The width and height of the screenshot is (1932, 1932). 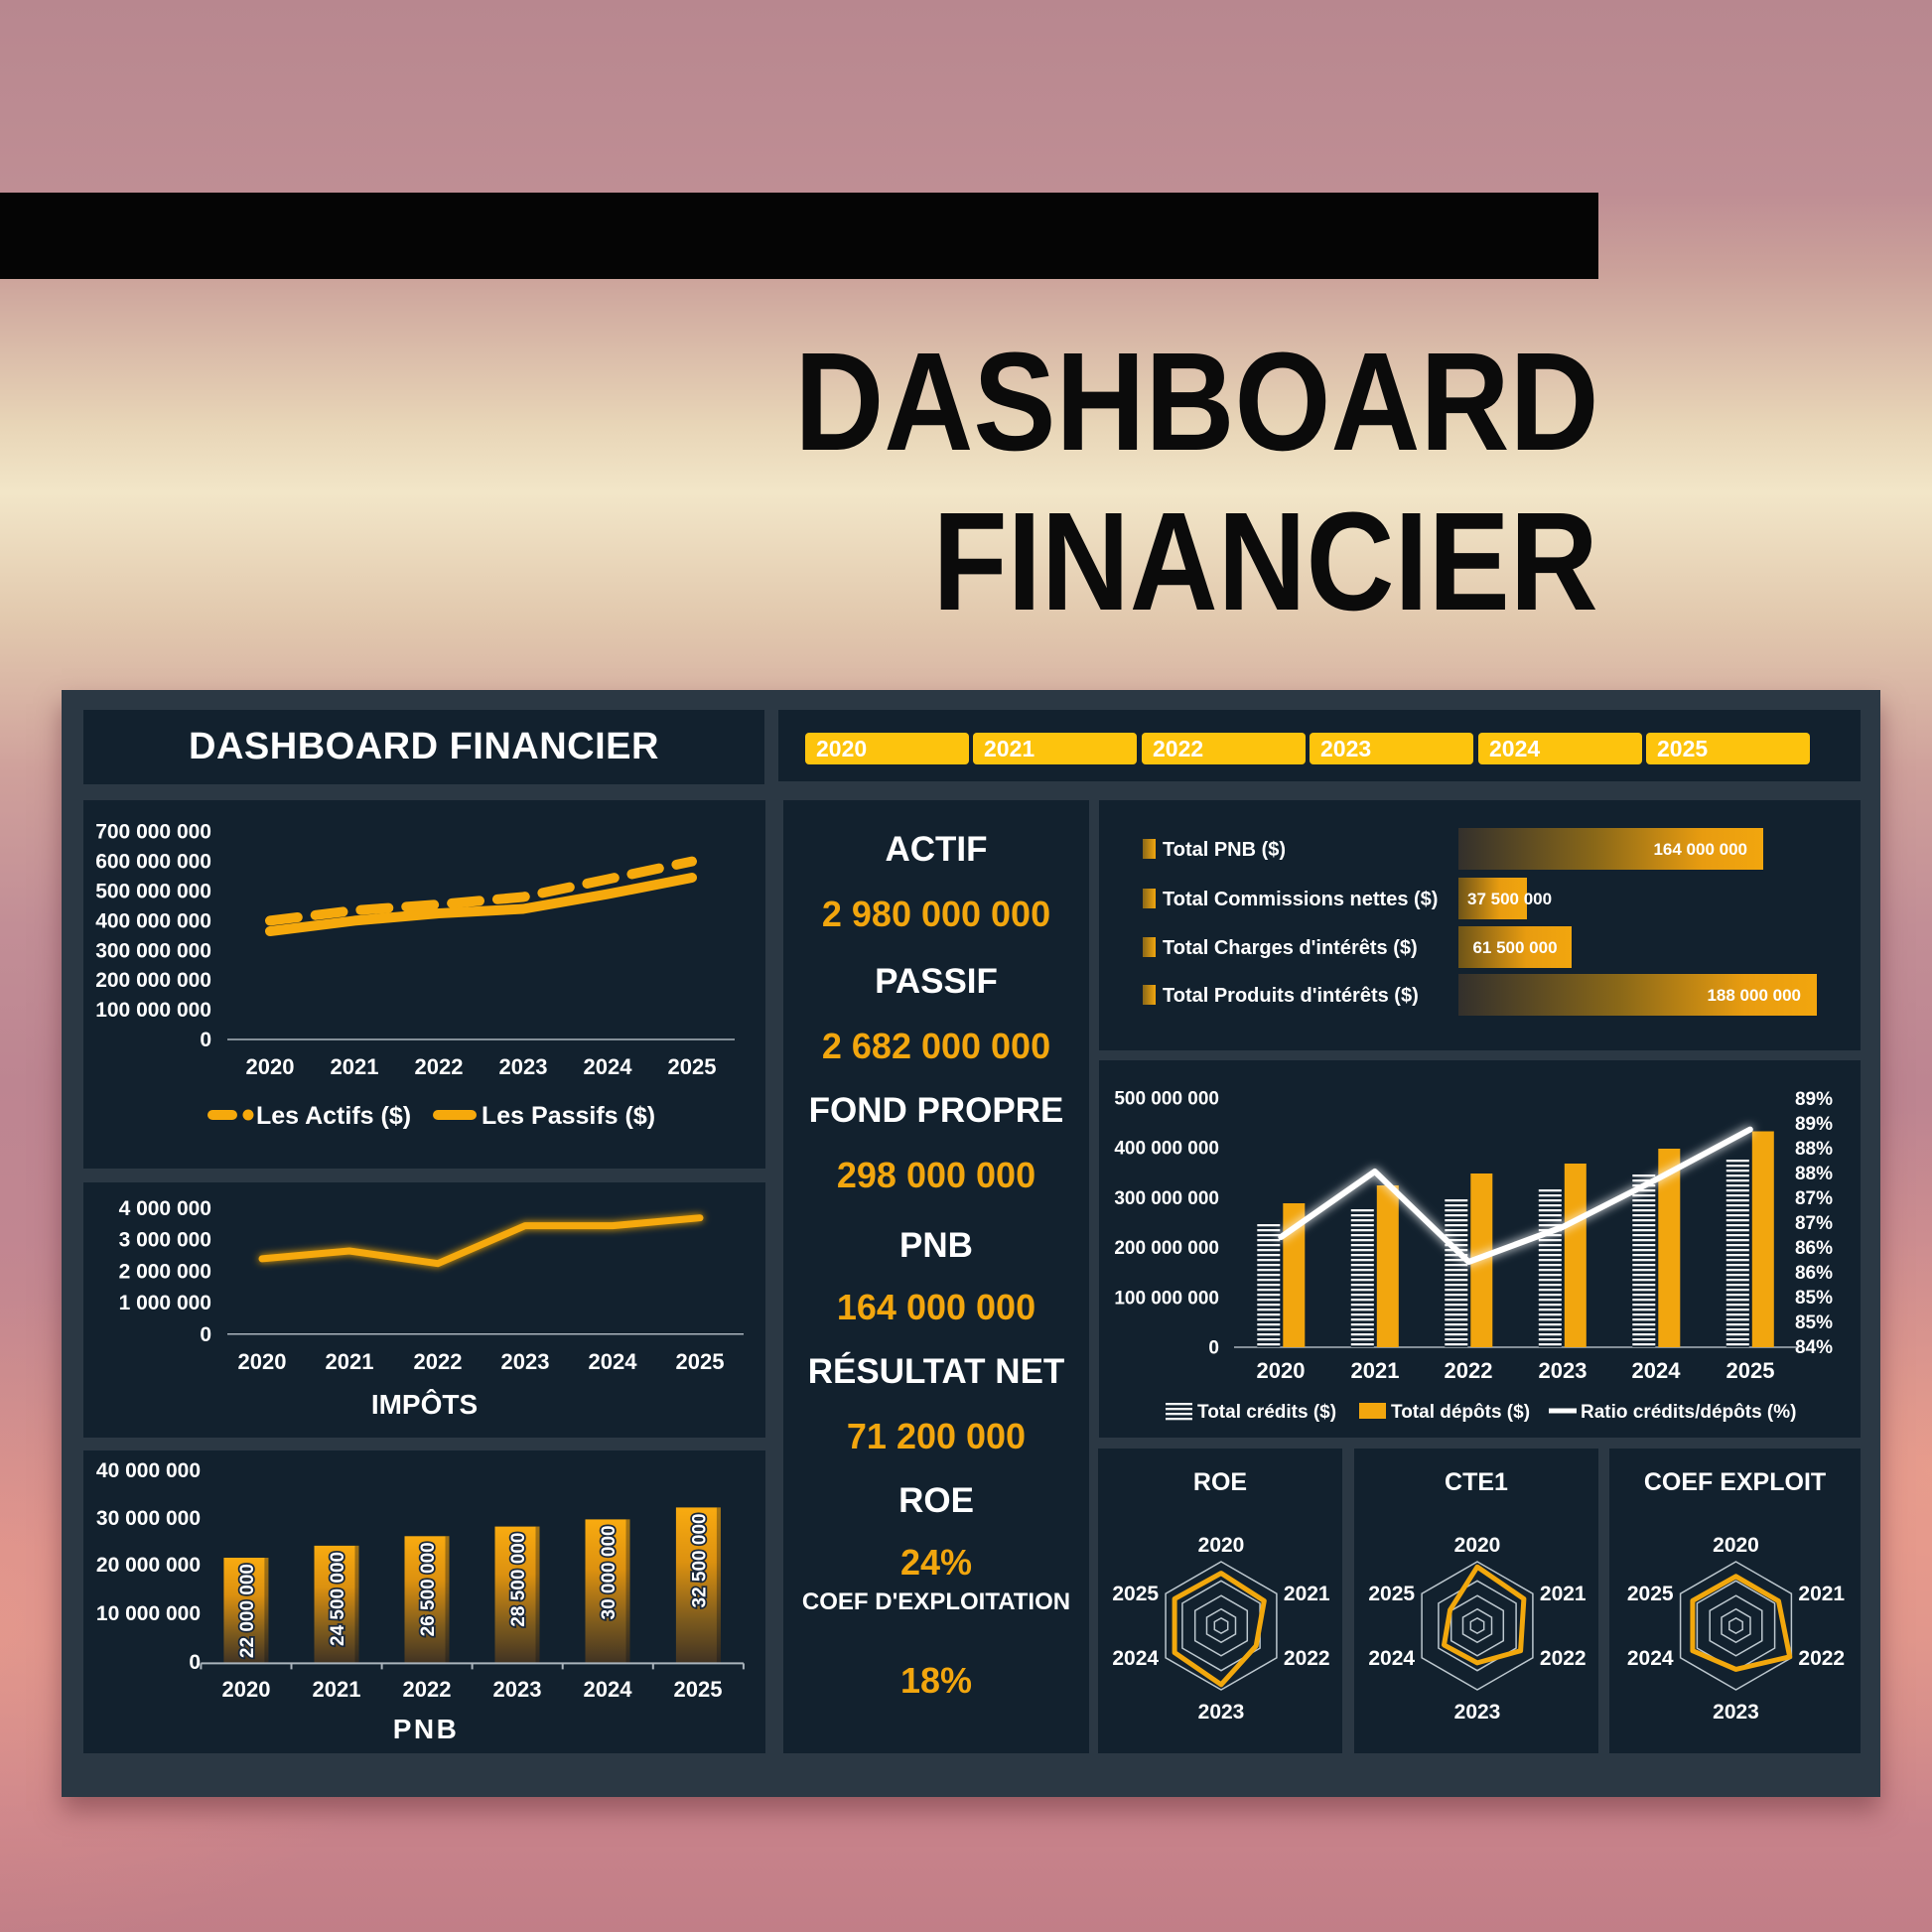 What do you see at coordinates (153, 833) in the screenshot?
I see `svg-text: 700 000 000` at bounding box center [153, 833].